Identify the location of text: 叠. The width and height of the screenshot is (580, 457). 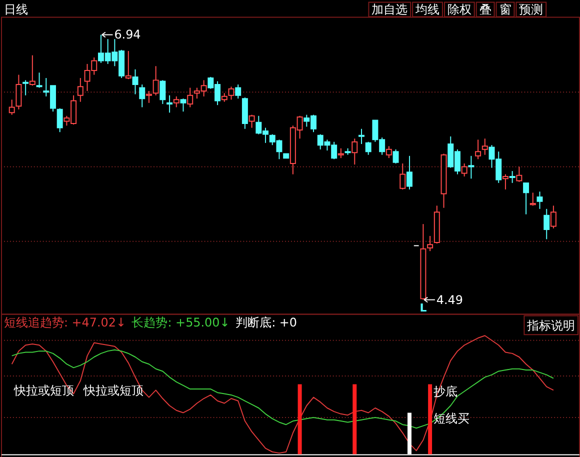
(485, 9).